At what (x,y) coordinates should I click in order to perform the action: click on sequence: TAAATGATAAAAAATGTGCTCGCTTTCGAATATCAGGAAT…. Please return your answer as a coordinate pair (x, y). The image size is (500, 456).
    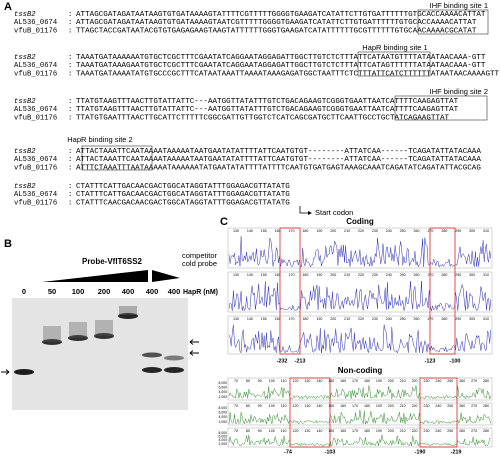
    Looking at the image, I should click on (281, 58).